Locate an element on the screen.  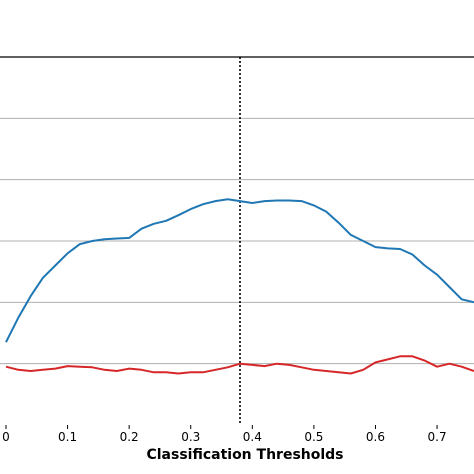
x-axis-ticks: 0 0.1 0.2 0.3 0.4 0.5 0.6 0.7 is located at coordinates (224, 434).